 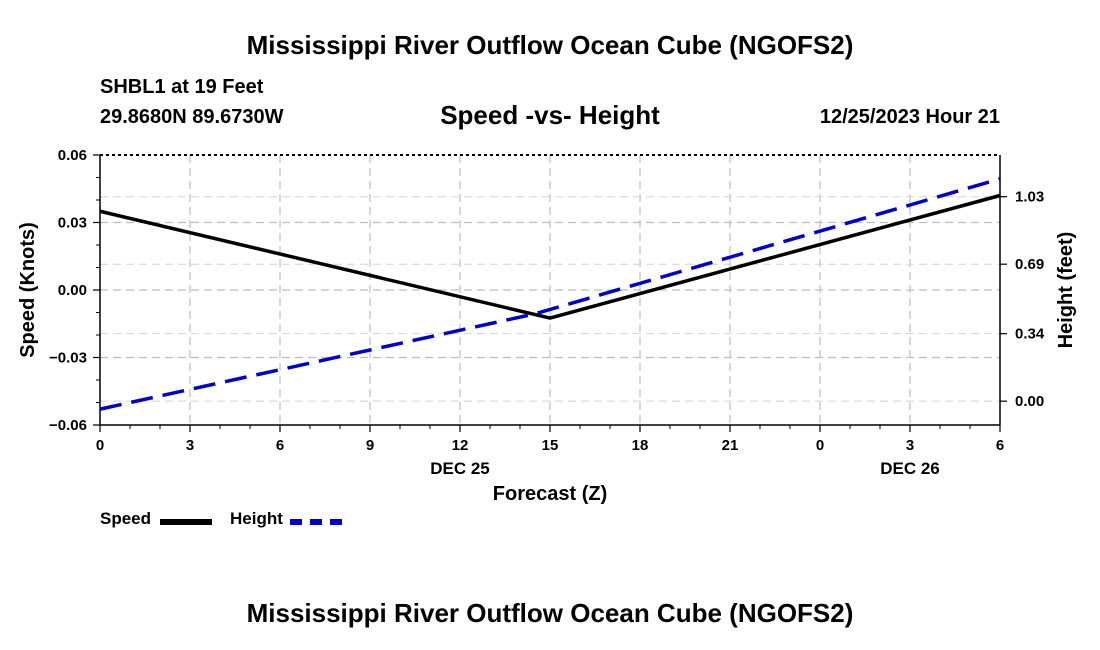 I want to click on x-date-label: DEC 25, so click(x=460, y=468).